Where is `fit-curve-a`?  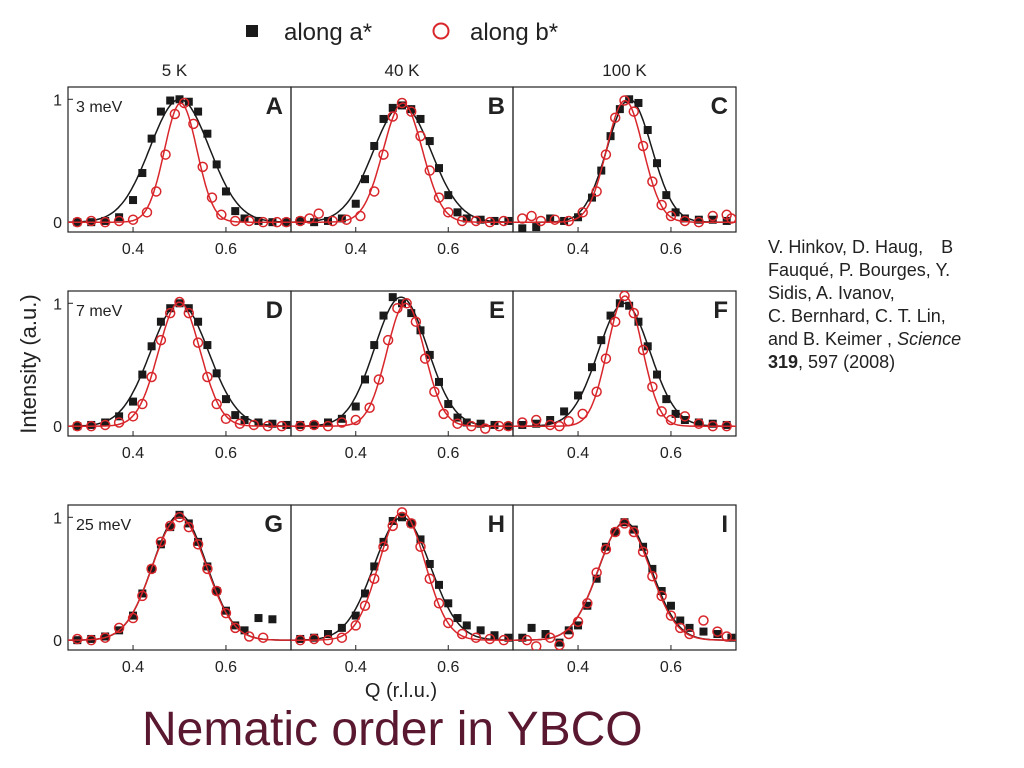
fit-curve-a is located at coordinates (624, 160).